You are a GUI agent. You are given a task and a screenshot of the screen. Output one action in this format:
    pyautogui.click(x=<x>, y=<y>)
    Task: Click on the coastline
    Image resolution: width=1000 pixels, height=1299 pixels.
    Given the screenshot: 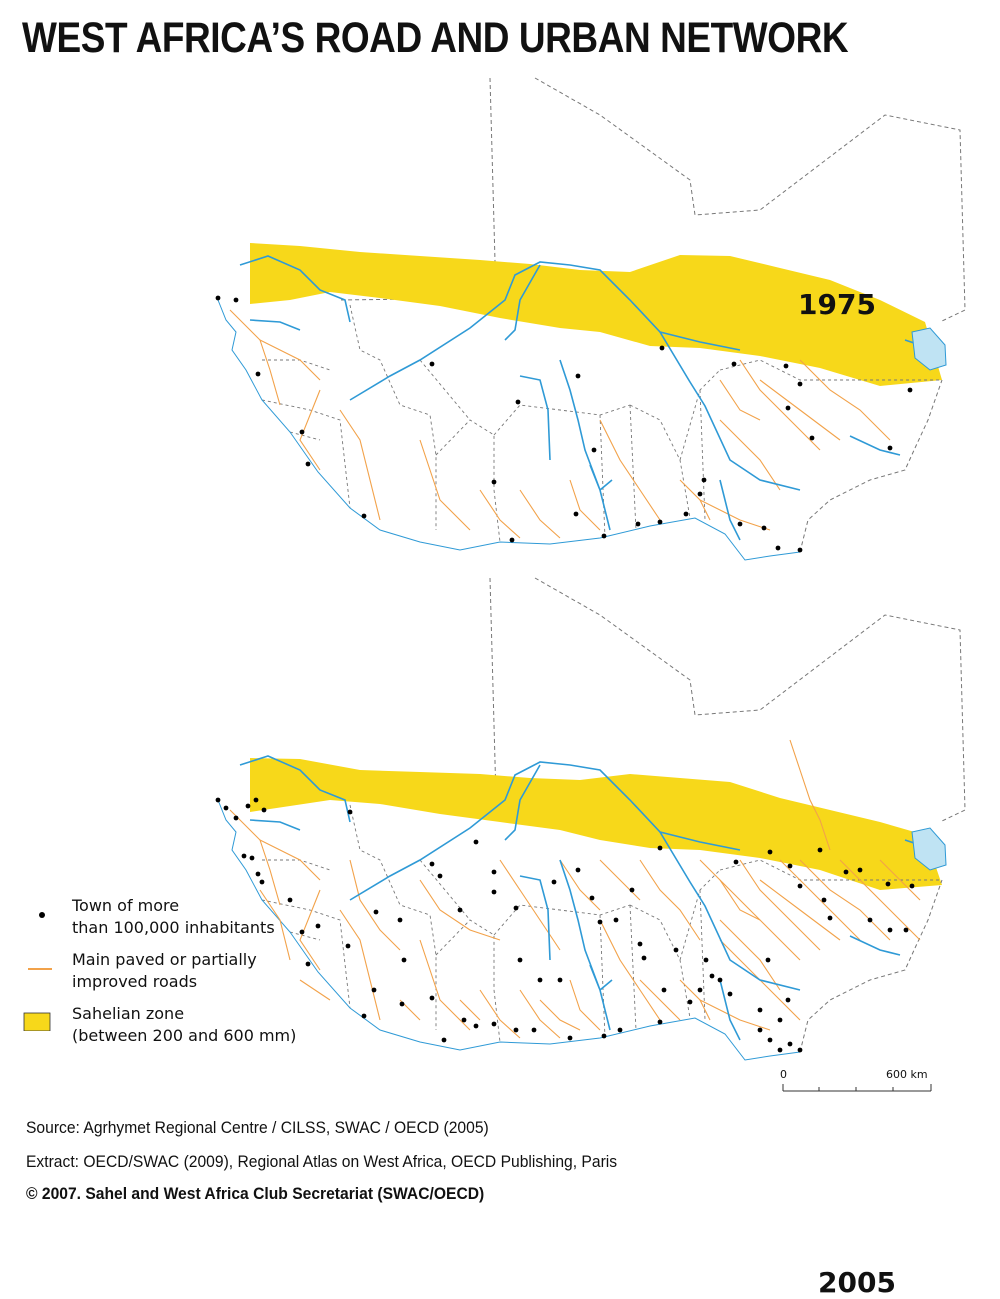 What is the action you would take?
    pyautogui.click(x=509, y=930)
    